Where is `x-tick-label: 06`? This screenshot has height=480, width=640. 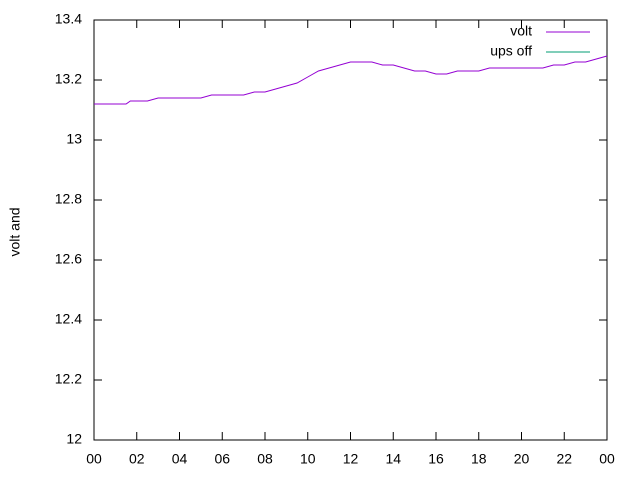 x-tick-label: 06 is located at coordinates (222, 459).